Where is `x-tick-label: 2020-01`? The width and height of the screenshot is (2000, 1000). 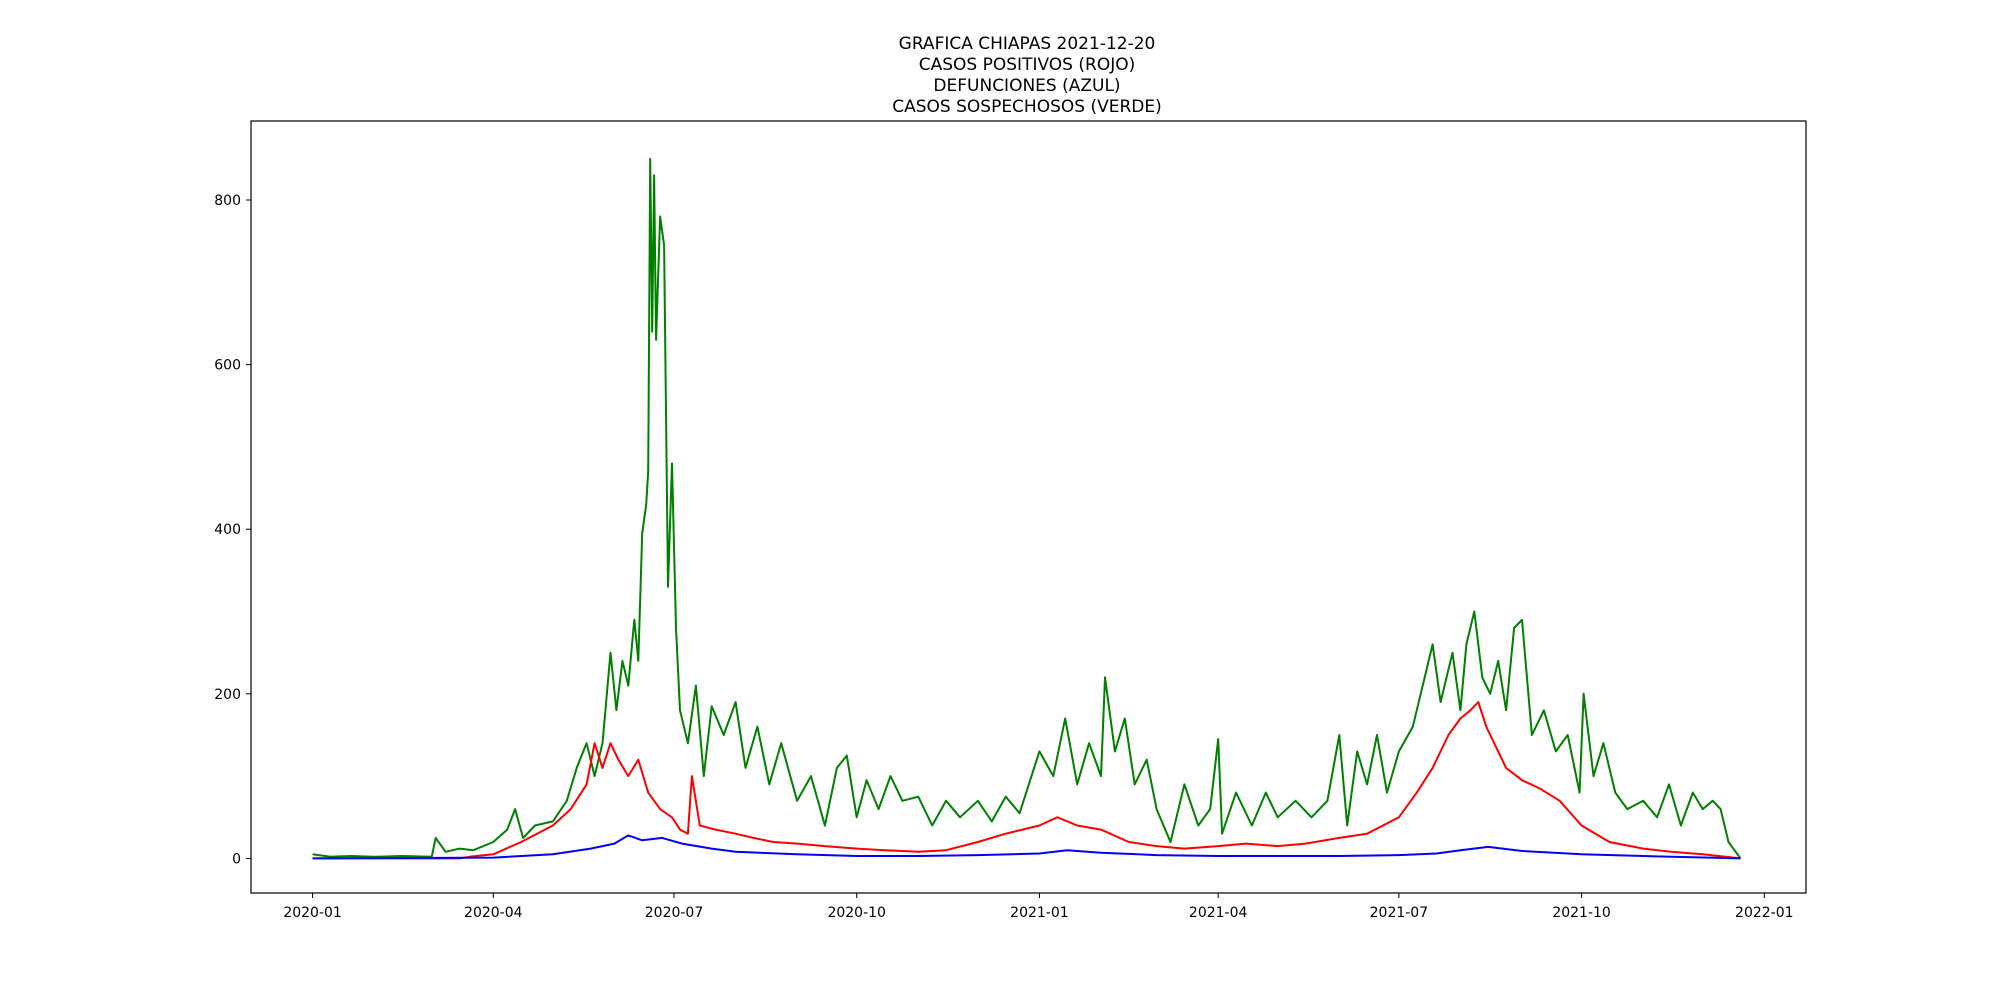 x-tick-label: 2020-01 is located at coordinates (312, 913).